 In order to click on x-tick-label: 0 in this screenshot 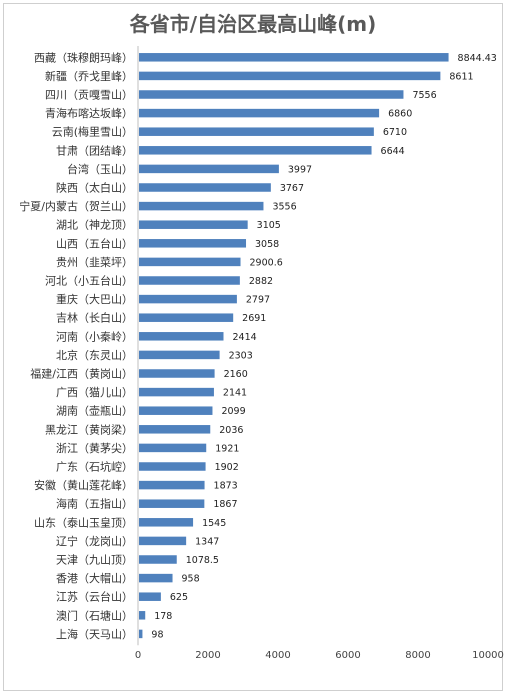, I will do `click(138, 655)`.